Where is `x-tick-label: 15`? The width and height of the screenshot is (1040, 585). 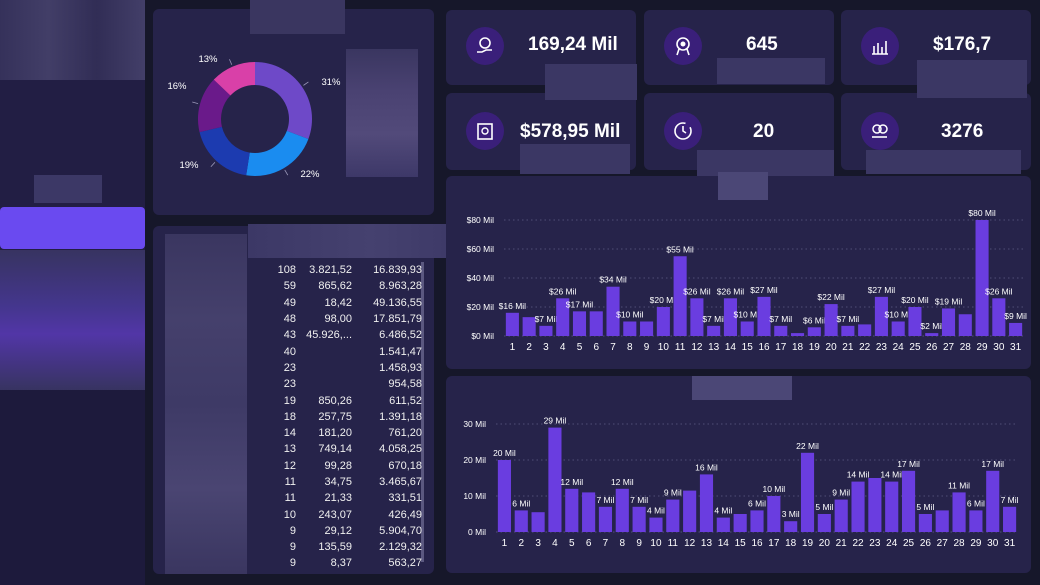
x-tick-label: 15 is located at coordinates (741, 543).